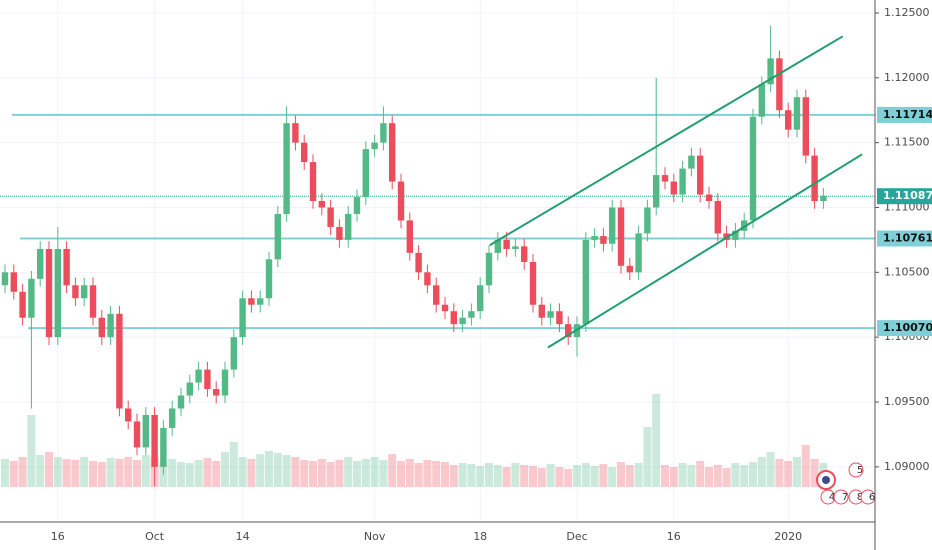 This screenshot has height=550, width=932. What do you see at coordinates (907, 271) in the screenshot?
I see `y-tick-label: 1.10500` at bounding box center [907, 271].